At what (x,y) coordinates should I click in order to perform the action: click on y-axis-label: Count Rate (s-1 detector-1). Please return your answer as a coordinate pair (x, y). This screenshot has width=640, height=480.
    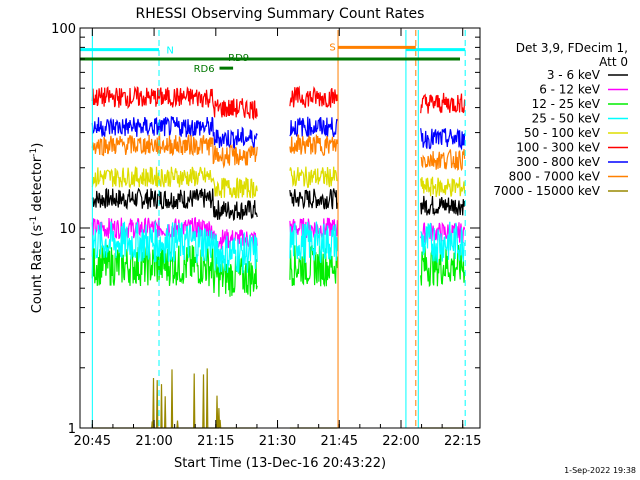
    Looking at the image, I should click on (37, 228).